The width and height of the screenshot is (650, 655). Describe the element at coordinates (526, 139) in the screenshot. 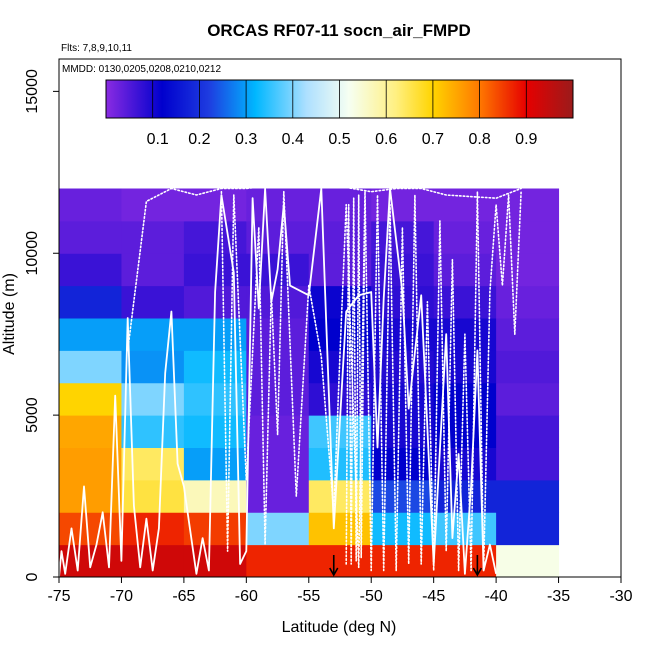

I see `colorbar-tick-label: 0.9` at that location.